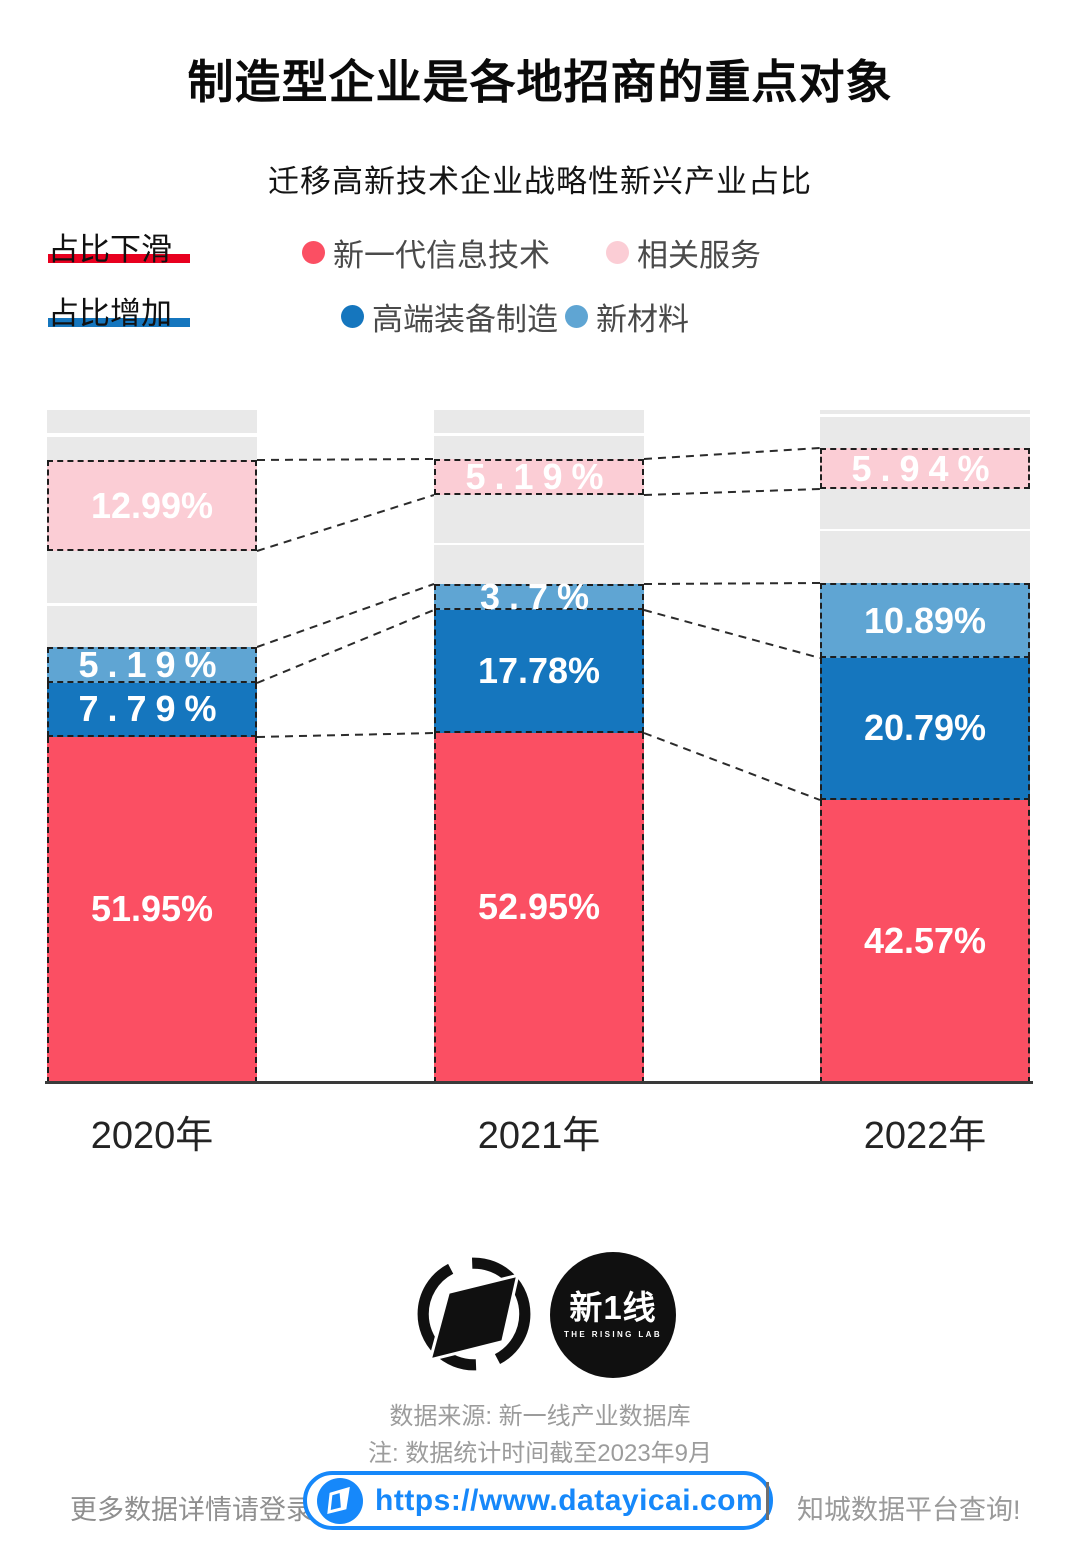  I want to click on segment-value-label: 52.95%, so click(539, 906).